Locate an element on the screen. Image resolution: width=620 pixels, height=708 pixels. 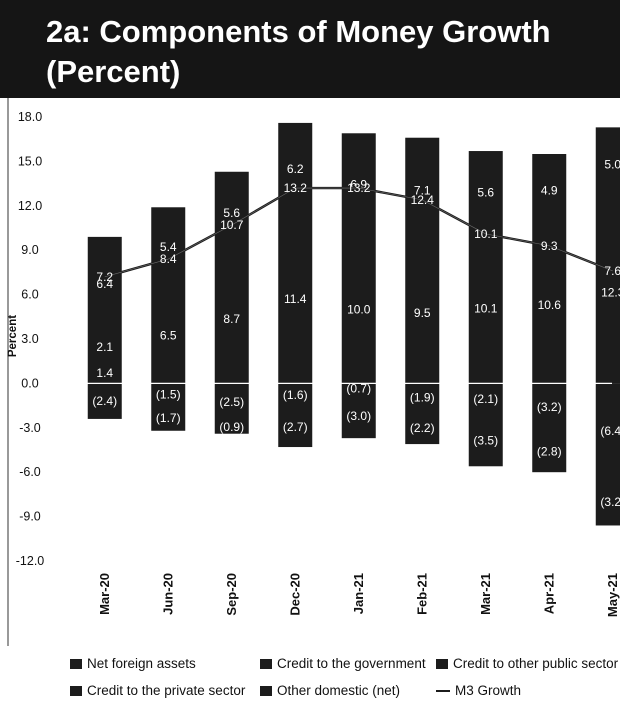
legend-line-swatch is located at coordinates (443, 690).